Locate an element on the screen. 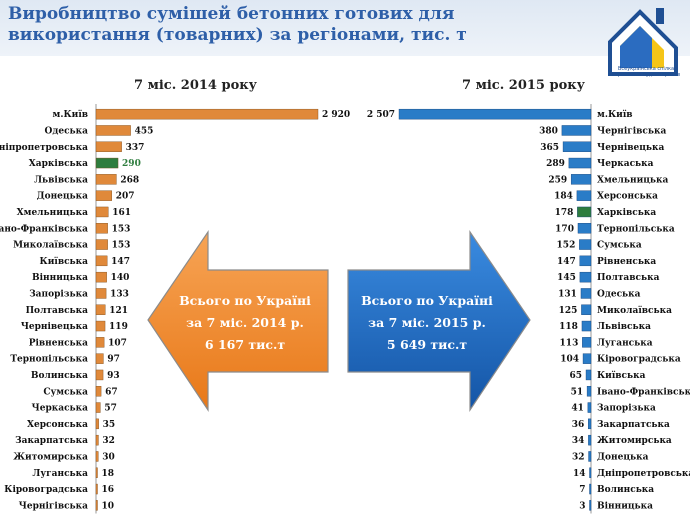  right-value-label: 365 is located at coordinates (549, 148).